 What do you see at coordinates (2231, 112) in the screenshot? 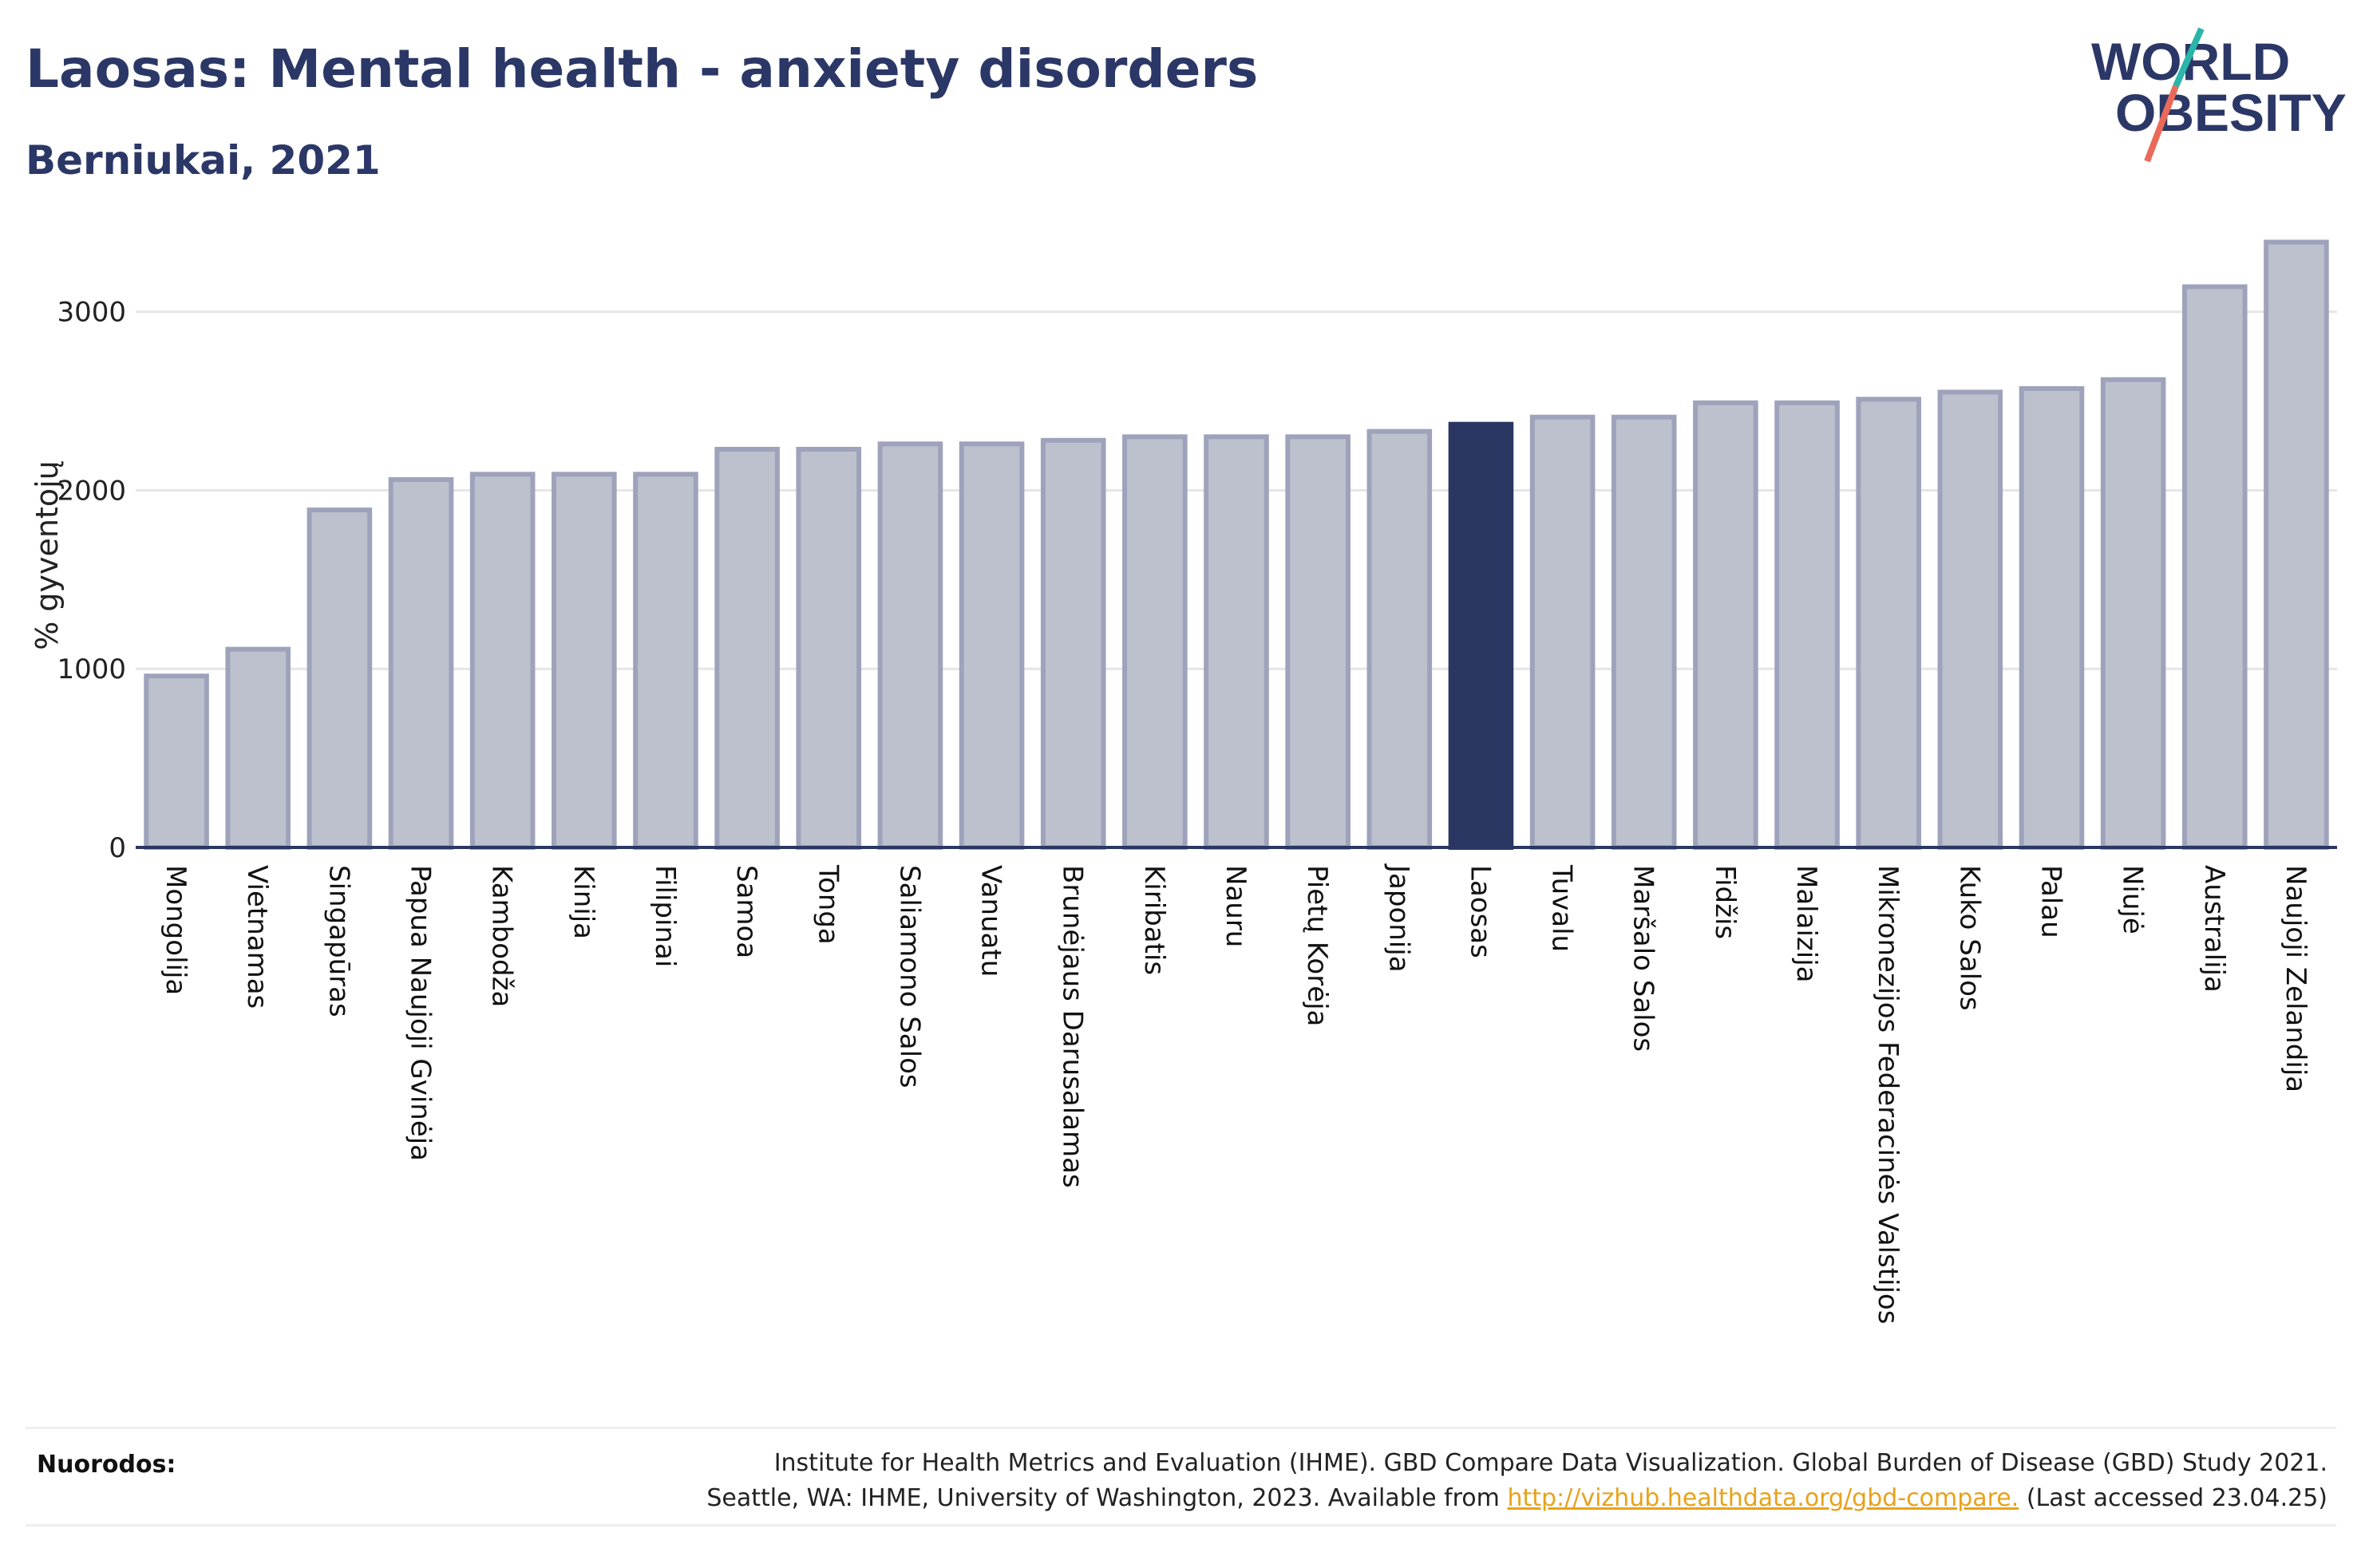
I see `logo-line-2: OBESITY` at bounding box center [2231, 112].